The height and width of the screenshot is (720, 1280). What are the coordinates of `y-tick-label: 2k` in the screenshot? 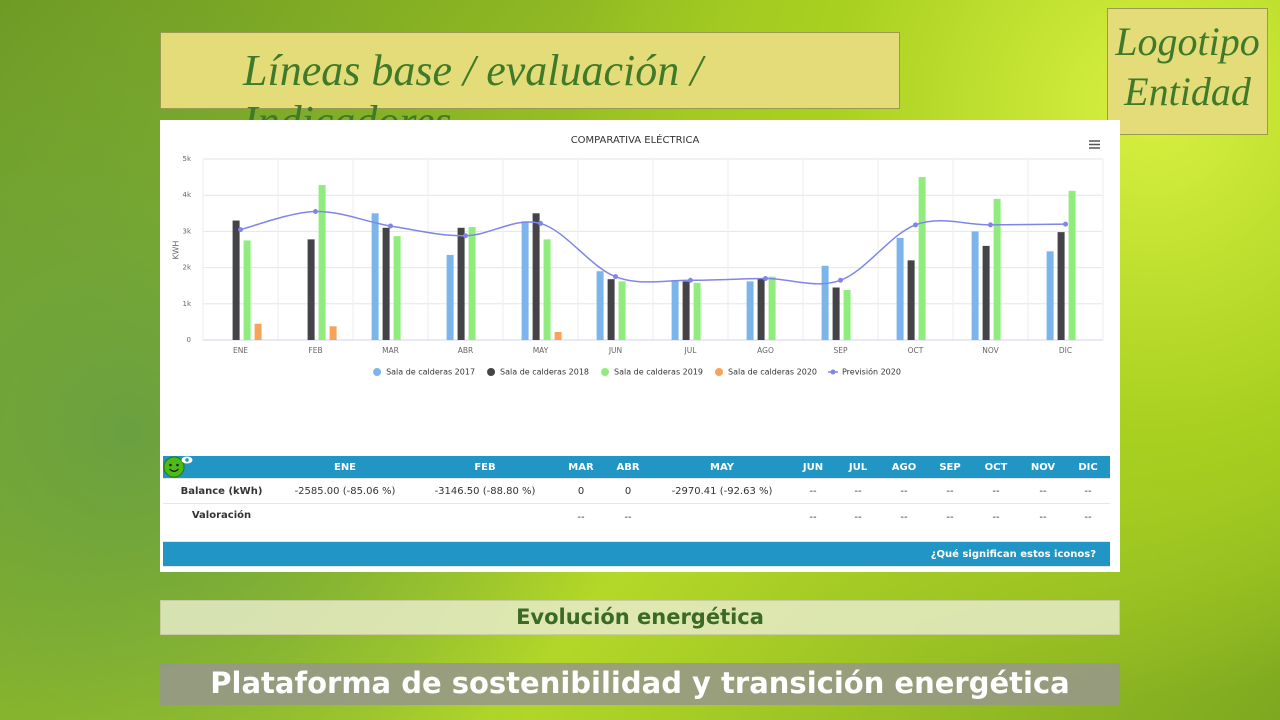 It's located at (186, 268).